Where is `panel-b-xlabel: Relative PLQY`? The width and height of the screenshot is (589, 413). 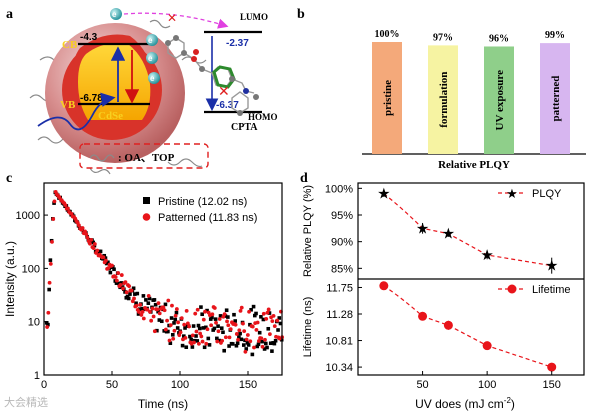
panel-b-xlabel: Relative PLQY is located at coordinates (474, 165).